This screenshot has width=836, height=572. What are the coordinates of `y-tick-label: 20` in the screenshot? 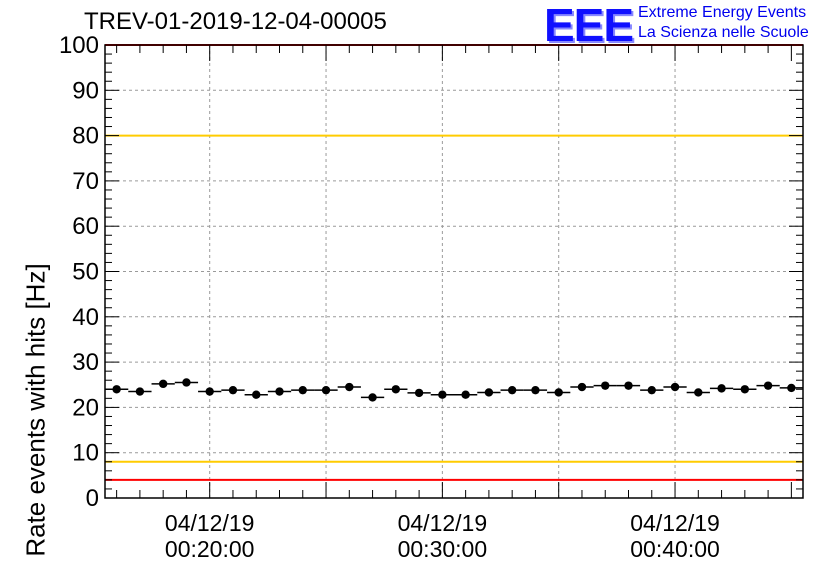 It's located at (85, 407).